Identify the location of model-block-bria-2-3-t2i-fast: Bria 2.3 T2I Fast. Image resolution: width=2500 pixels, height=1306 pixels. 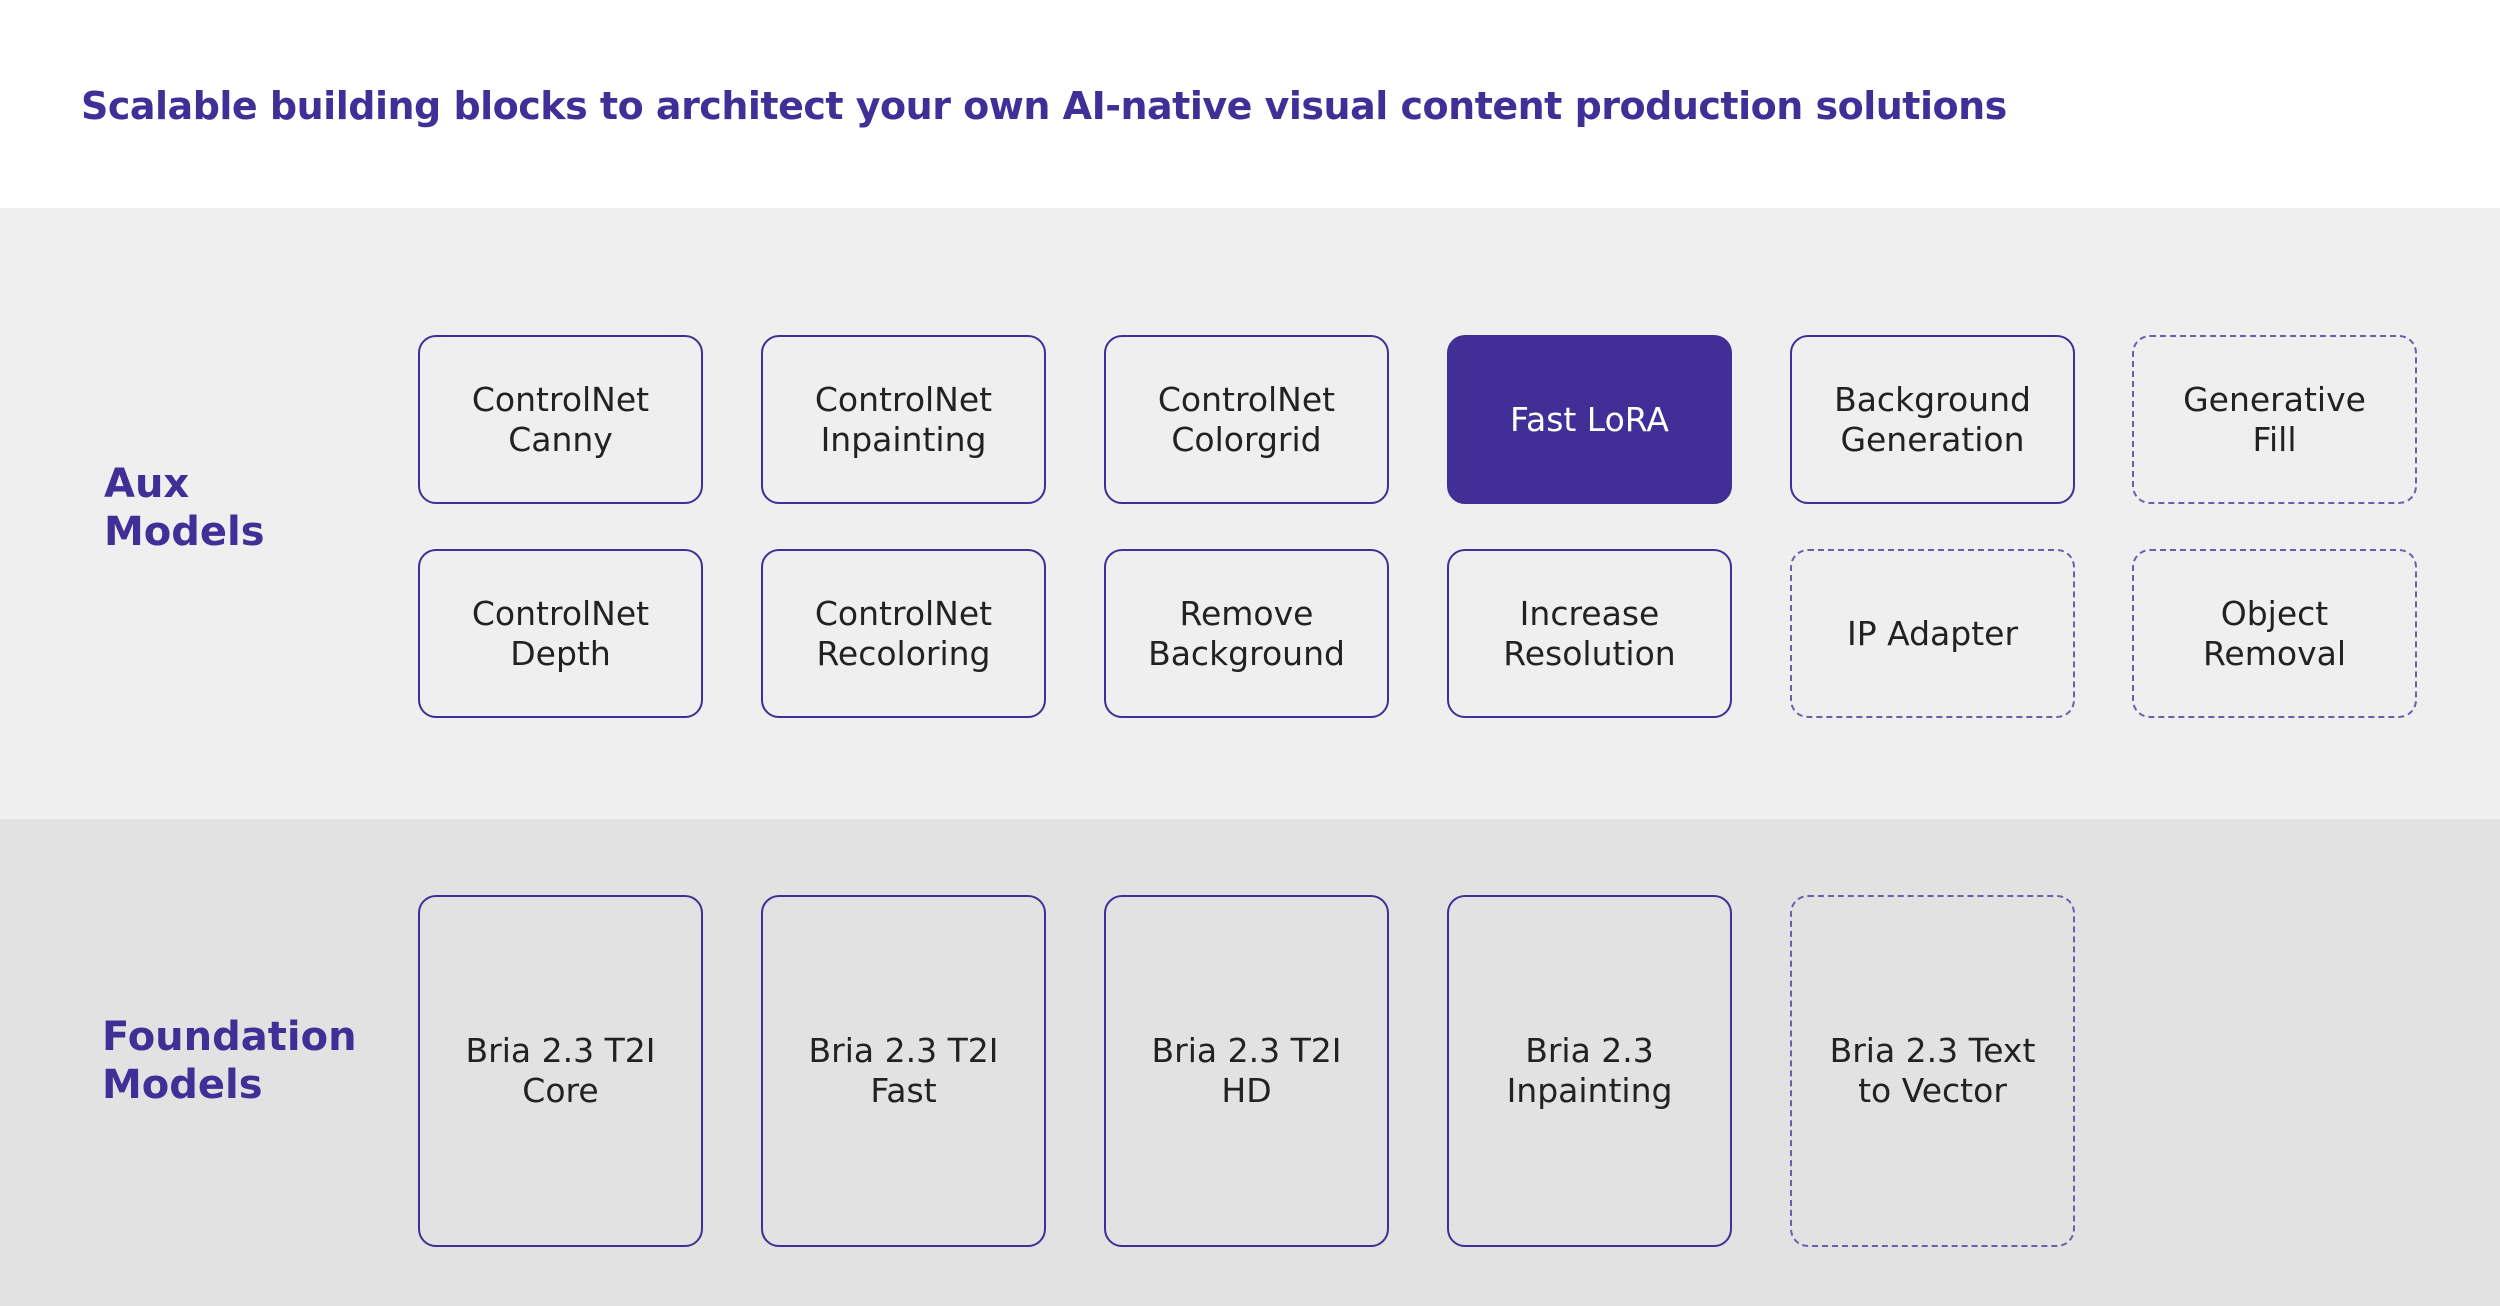
(903, 1071).